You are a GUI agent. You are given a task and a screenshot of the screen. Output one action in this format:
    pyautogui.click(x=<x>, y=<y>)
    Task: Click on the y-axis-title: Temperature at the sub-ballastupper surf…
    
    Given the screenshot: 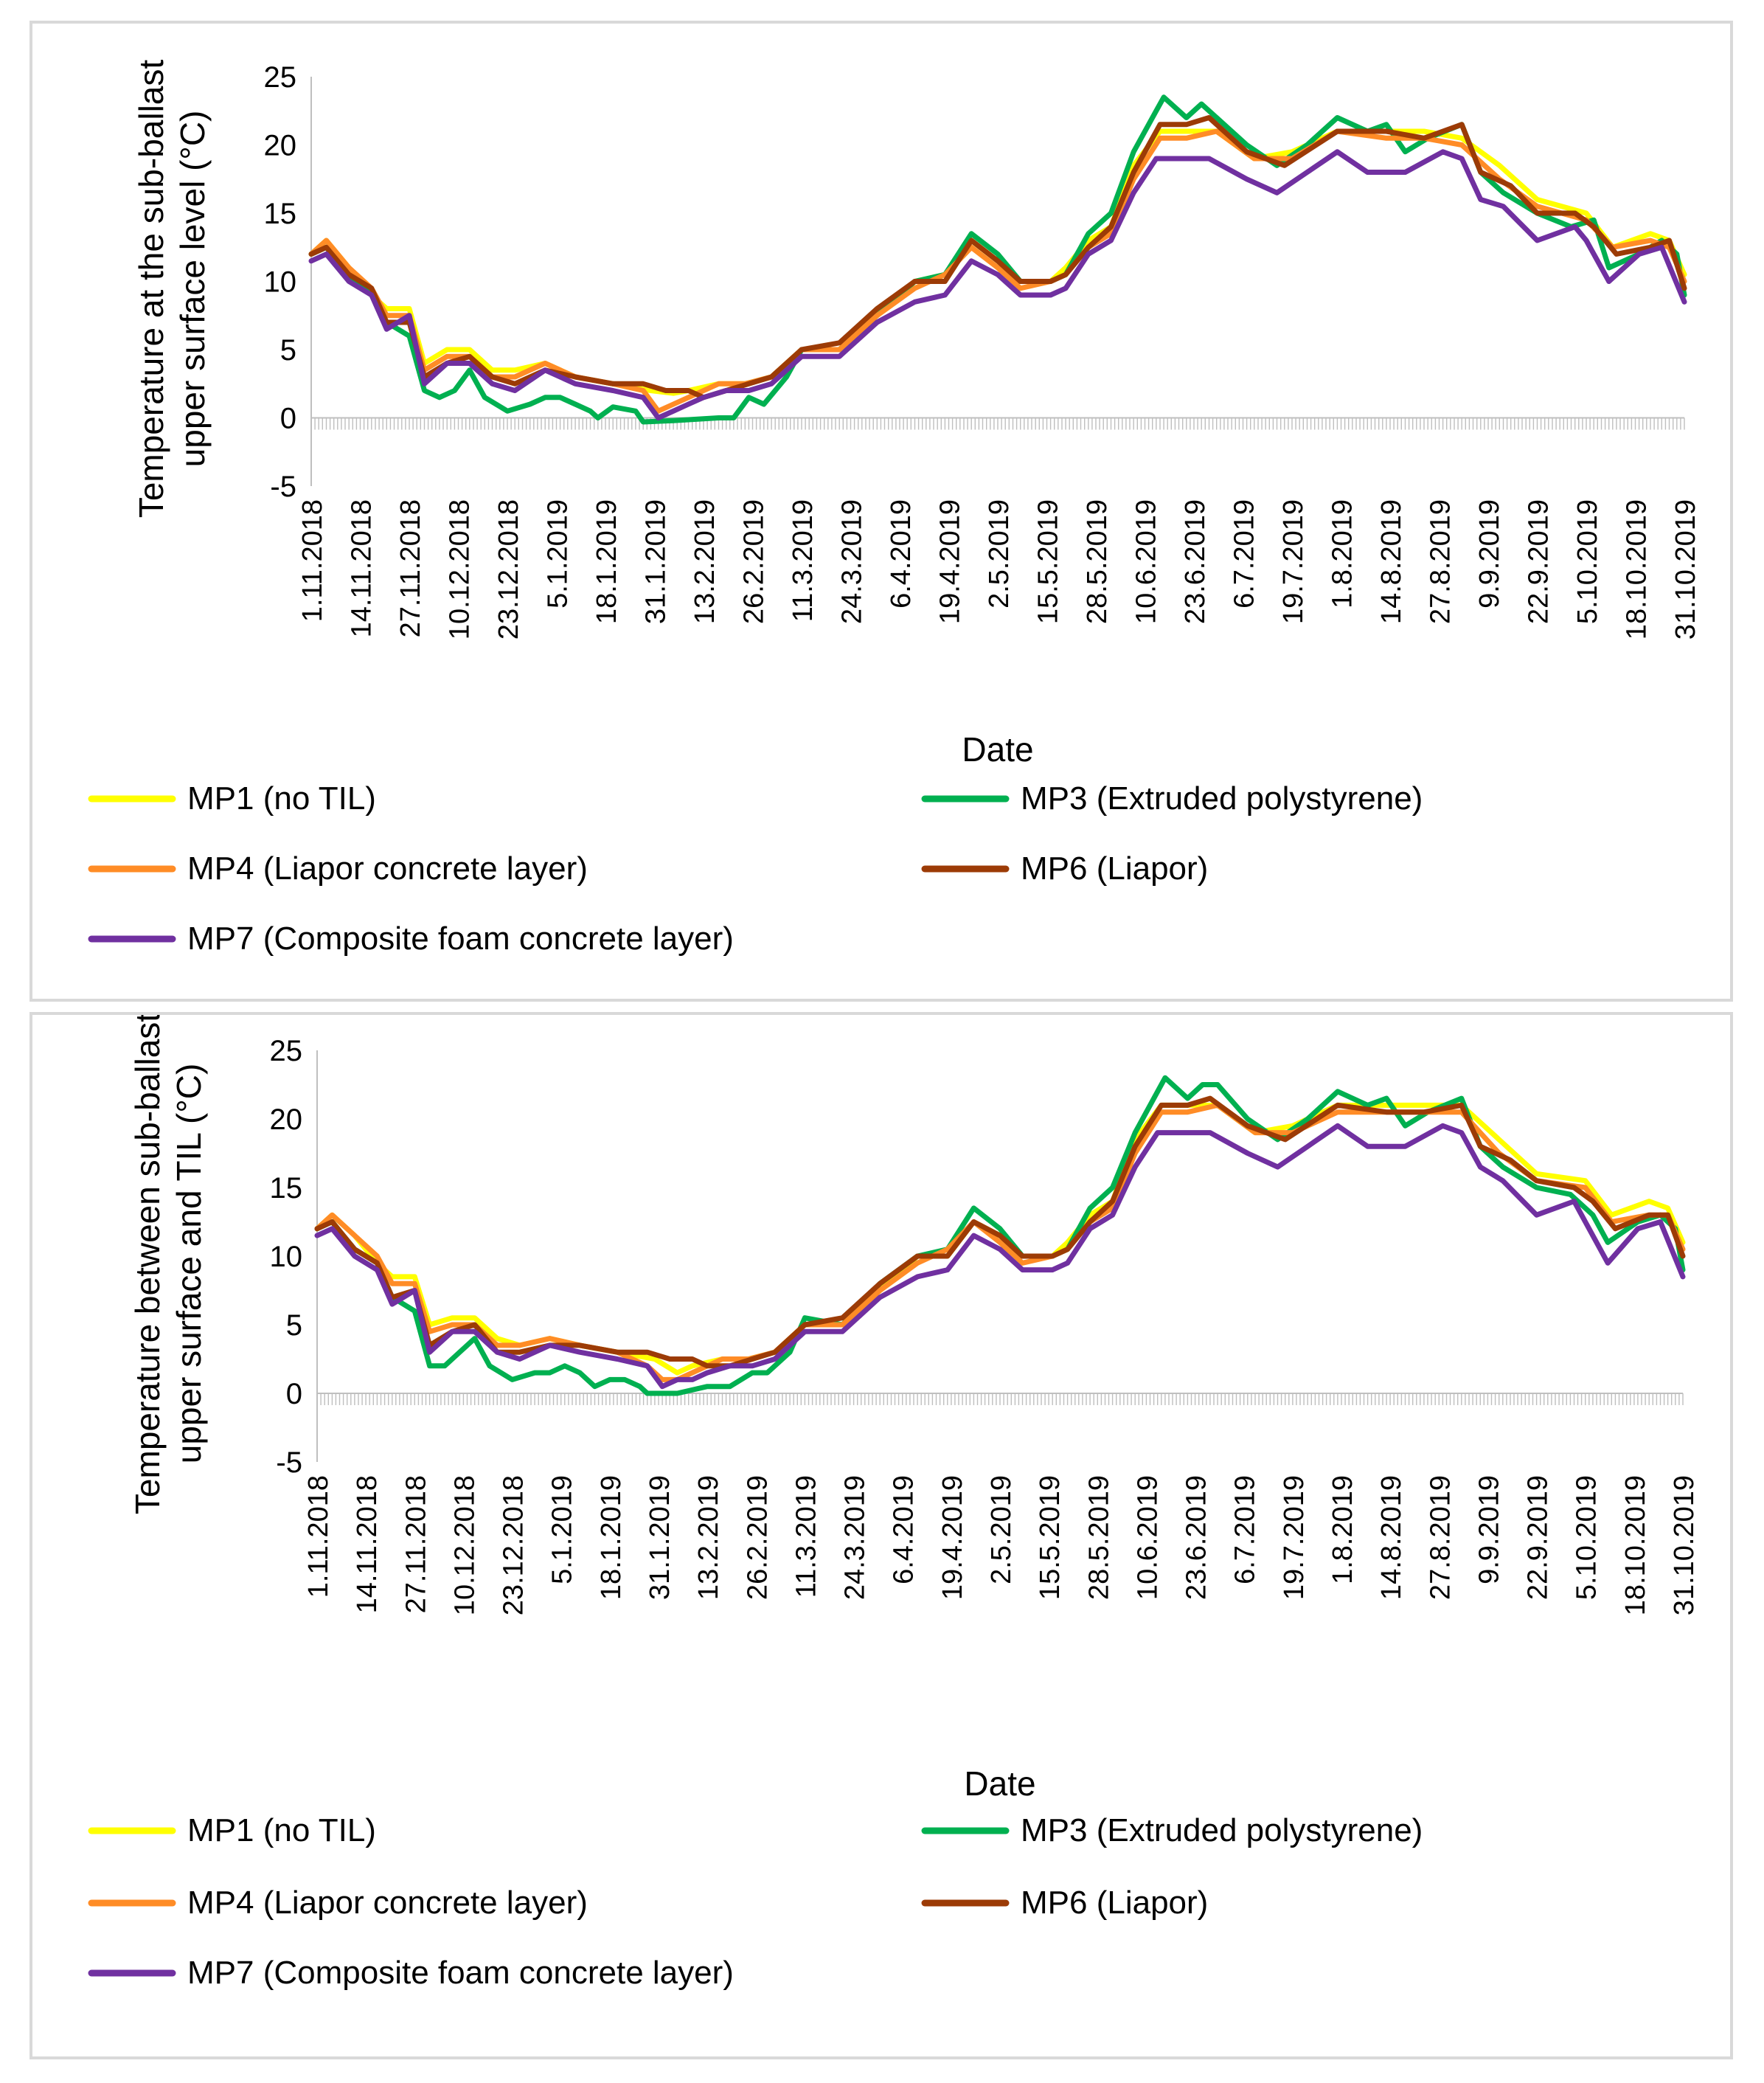 What is the action you would take?
    pyautogui.click(x=172, y=289)
    